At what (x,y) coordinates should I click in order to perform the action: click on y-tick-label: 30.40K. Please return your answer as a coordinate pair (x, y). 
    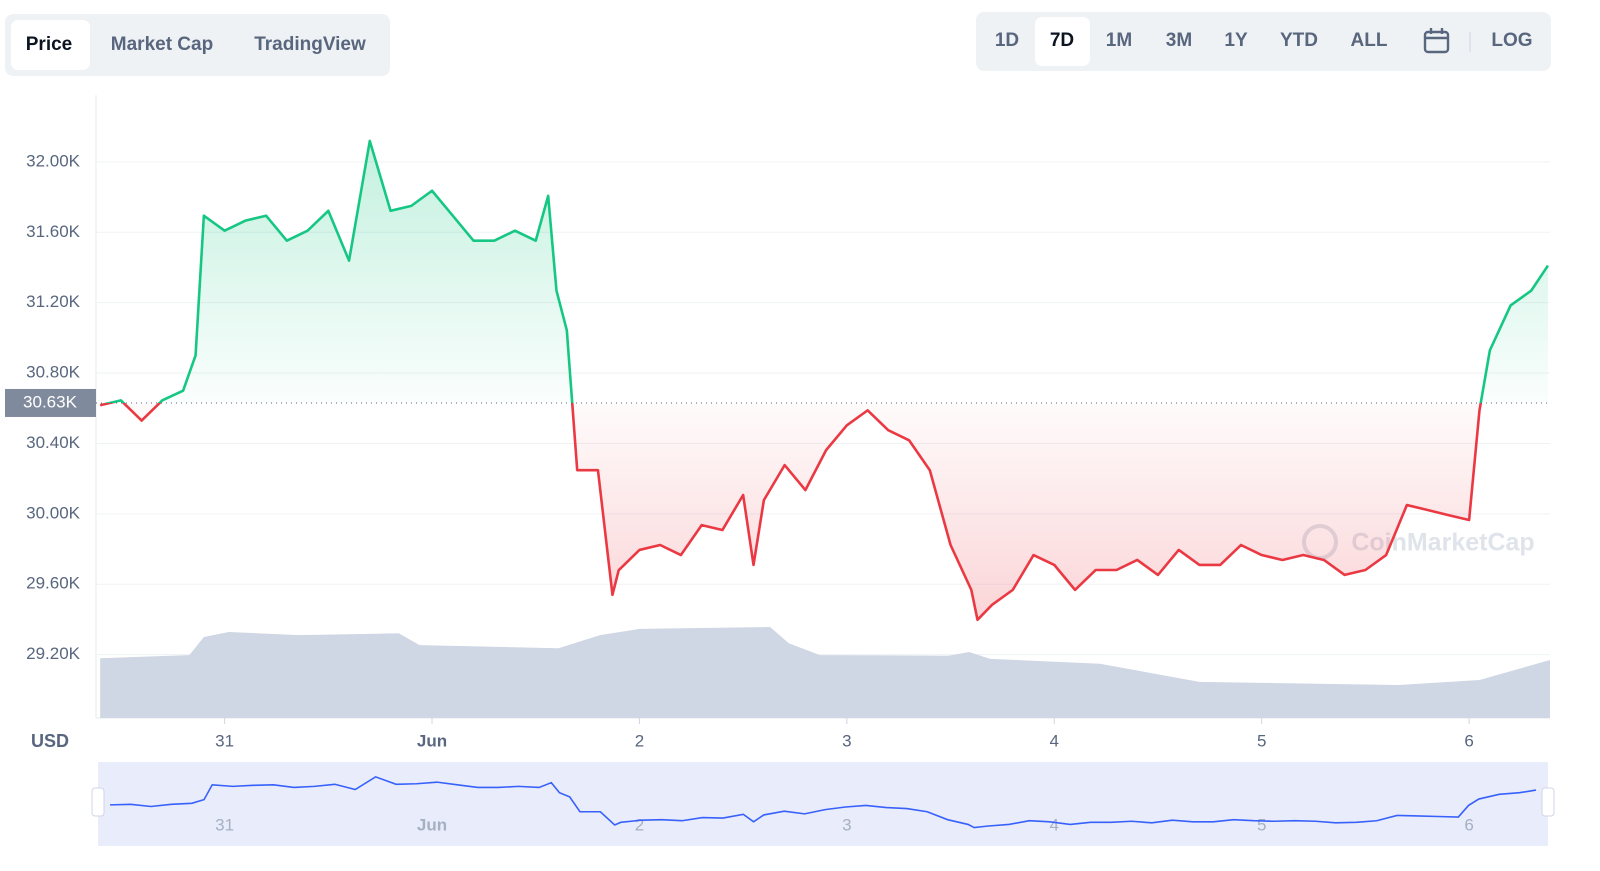
    Looking at the image, I should click on (53, 442).